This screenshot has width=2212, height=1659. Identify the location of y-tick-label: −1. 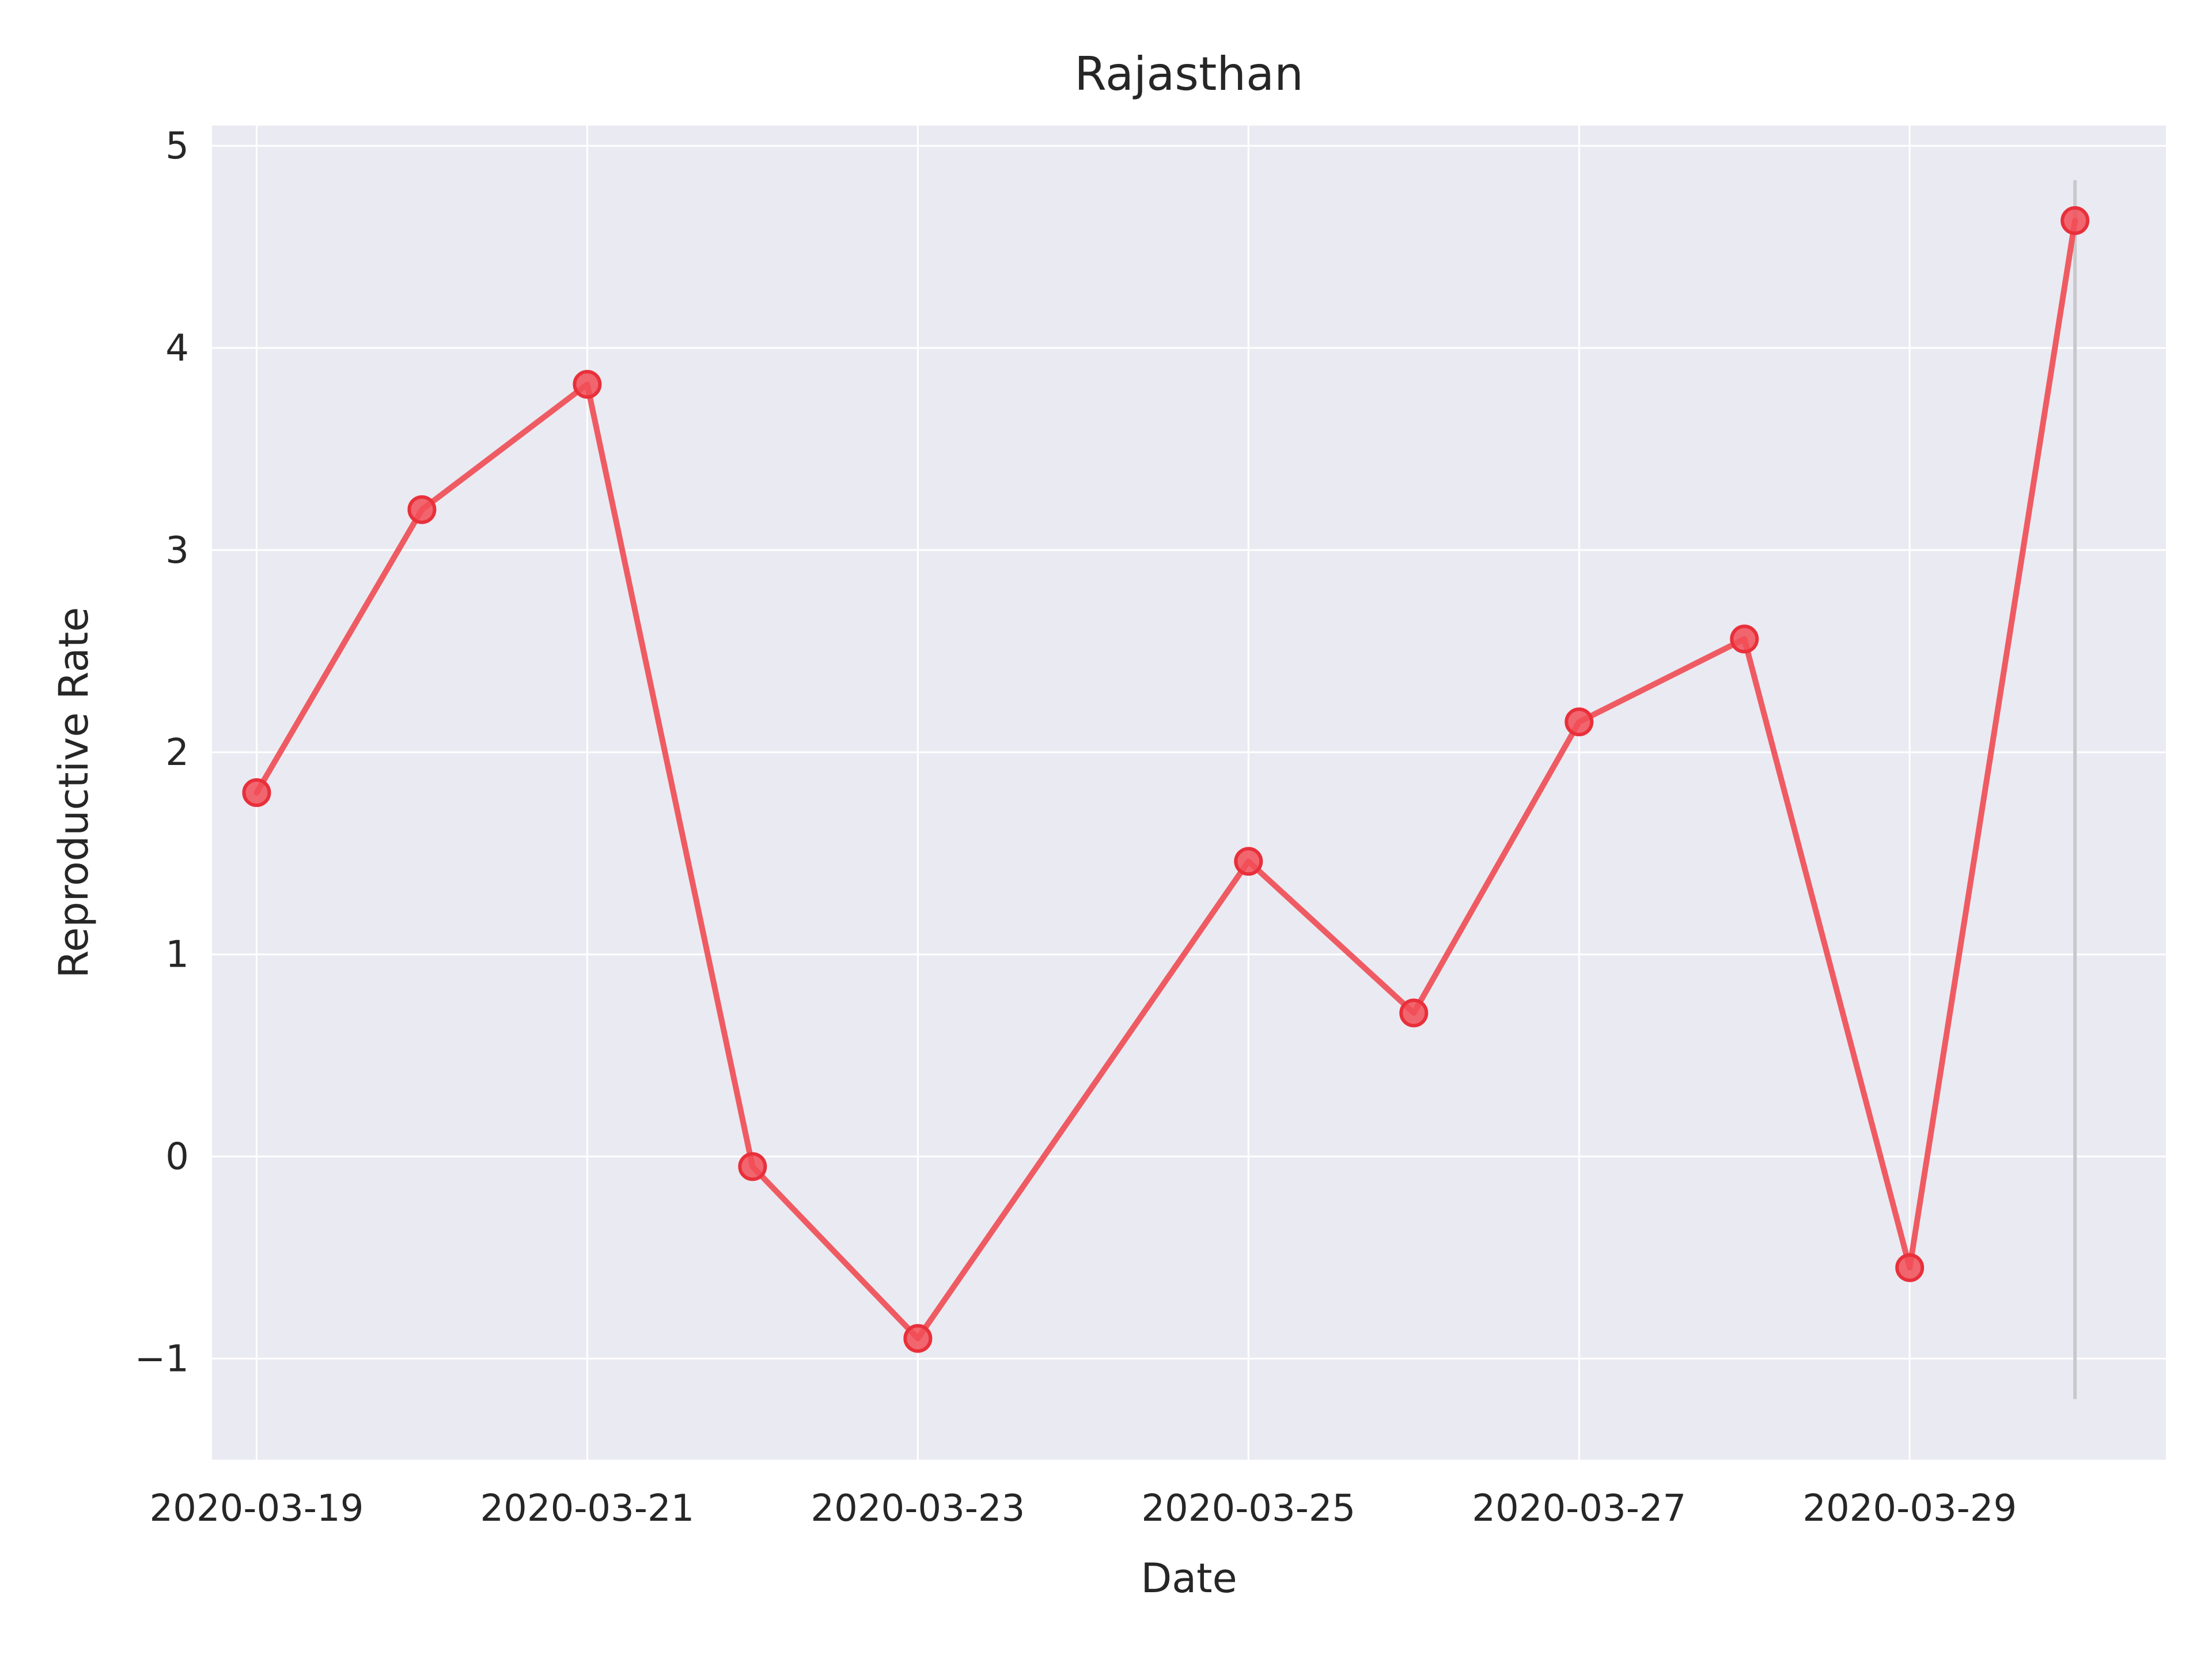
(162, 1359).